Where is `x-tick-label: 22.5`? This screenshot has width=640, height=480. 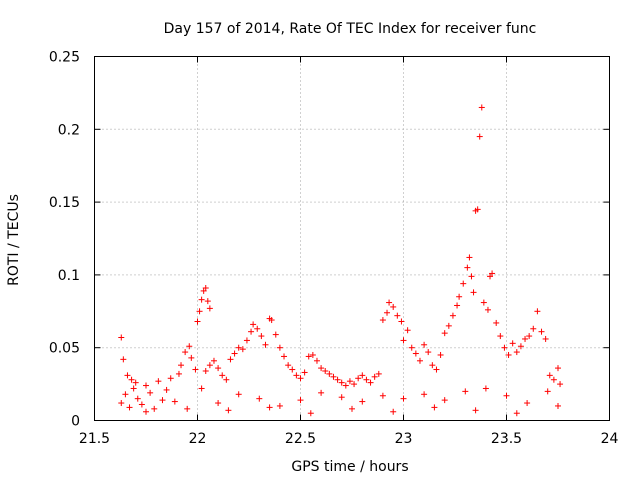
x-tick-label: 22.5 is located at coordinates (300, 439).